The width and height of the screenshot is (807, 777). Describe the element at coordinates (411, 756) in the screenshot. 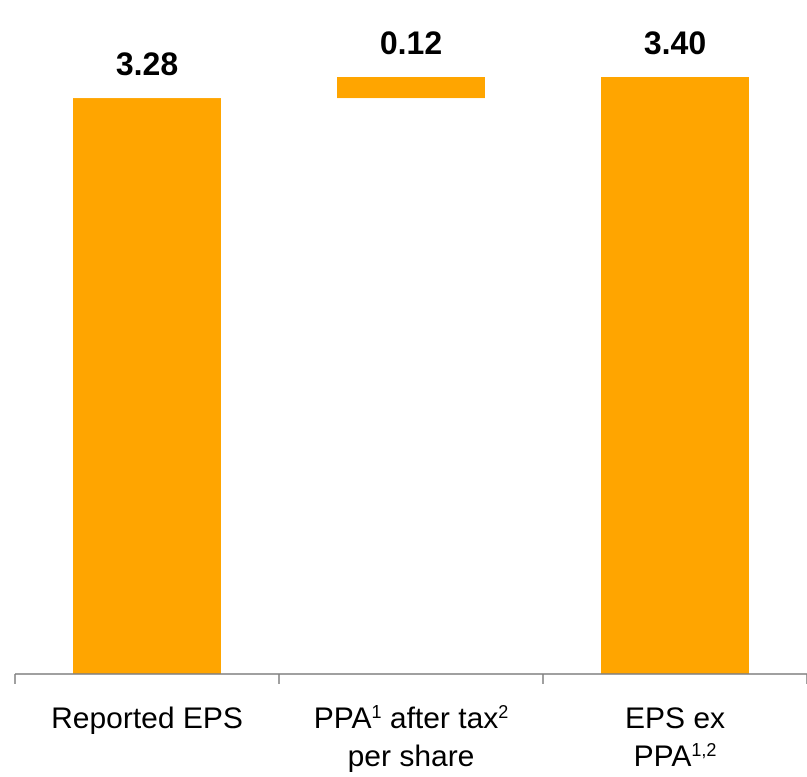

I see `category-label-2: per share` at that location.